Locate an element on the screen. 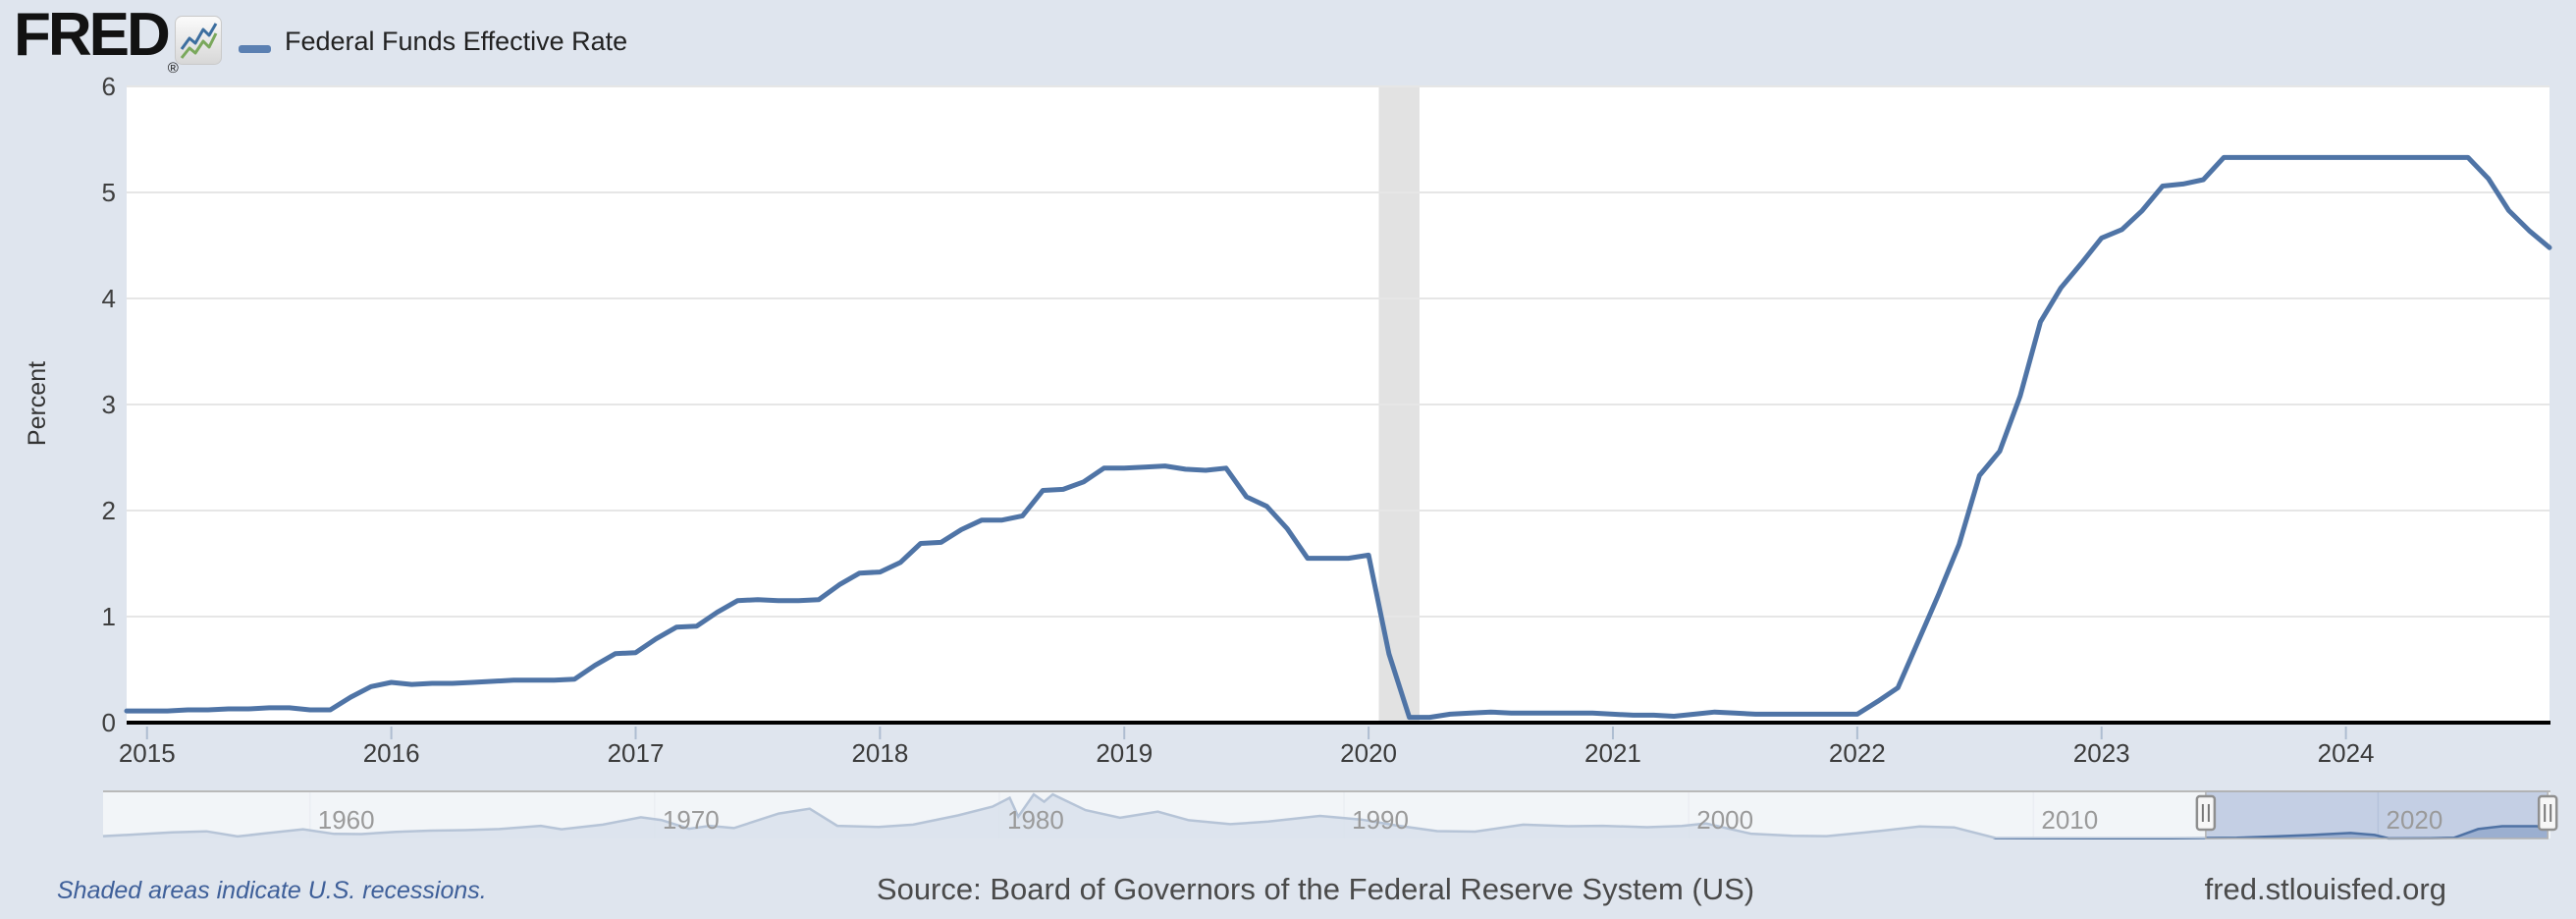 The image size is (2576, 919). recession-note: Shaded areas indicate U.S. recessions. is located at coordinates (272, 890).